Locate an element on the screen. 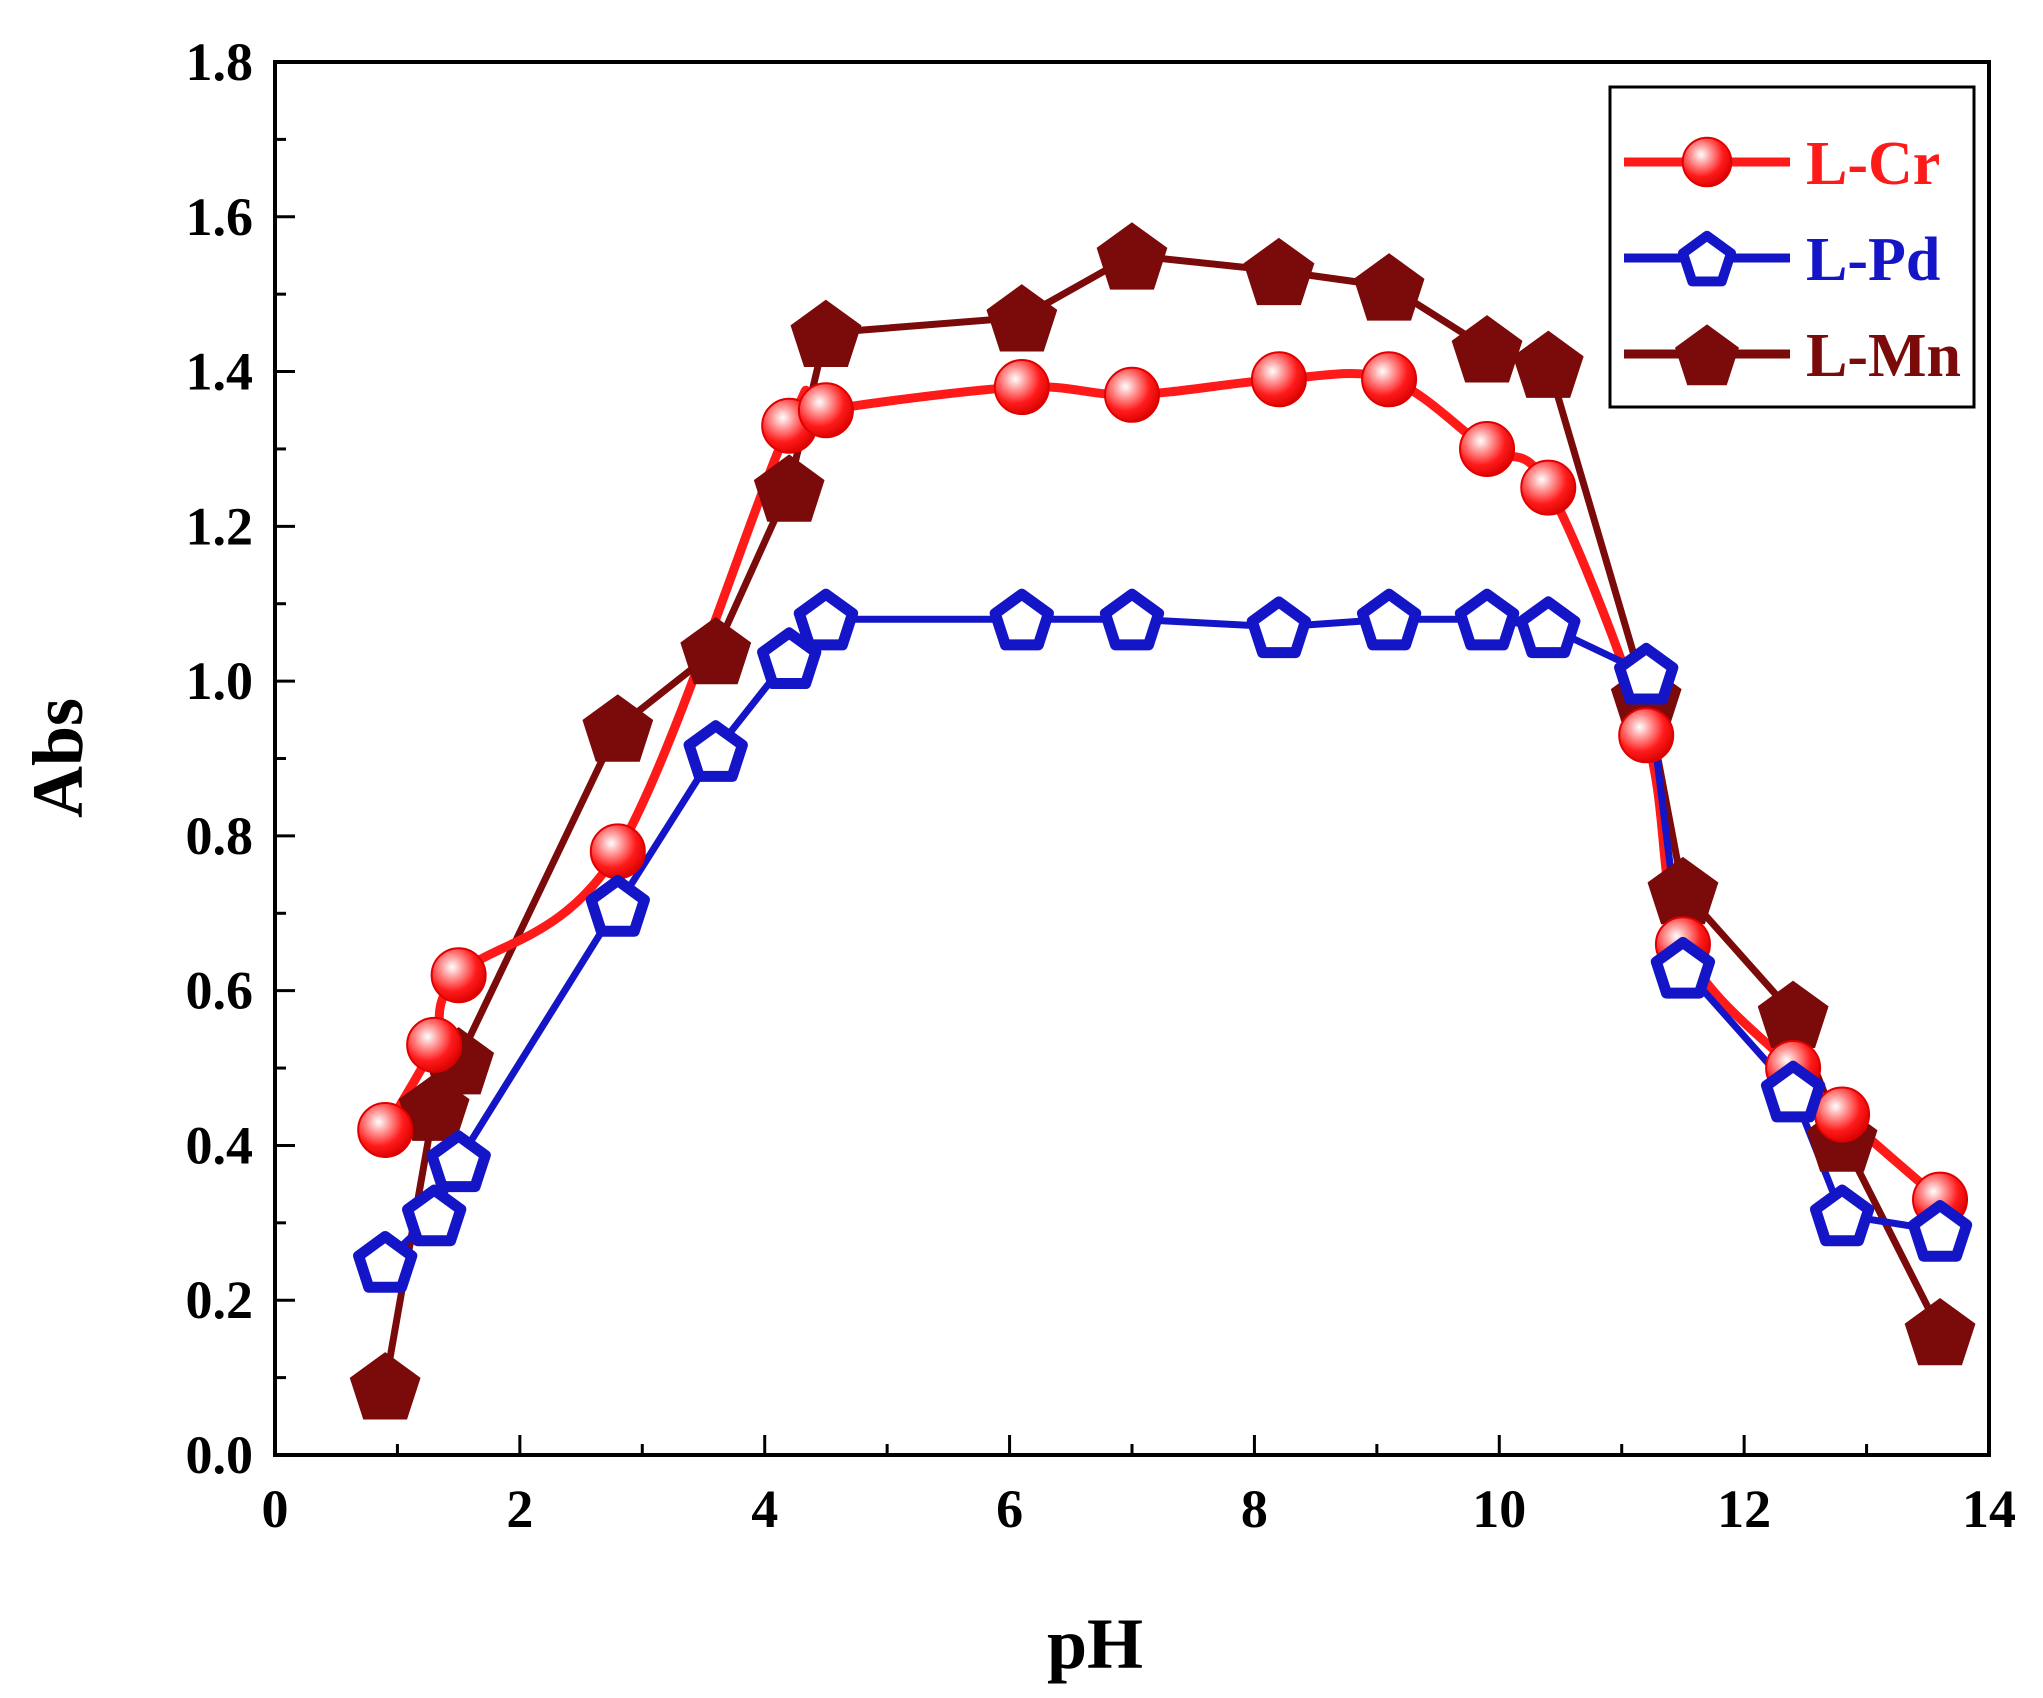 The width and height of the screenshot is (2043, 1698). x-tick-label: 10 is located at coordinates (1499, 1509).